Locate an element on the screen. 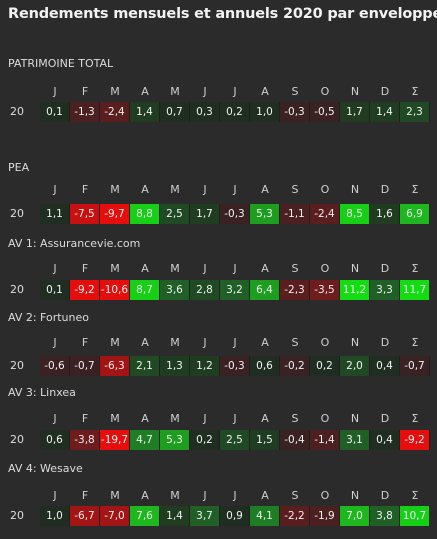 This screenshot has height=539, width=437. value-cell: -9,7 is located at coordinates (115, 214).